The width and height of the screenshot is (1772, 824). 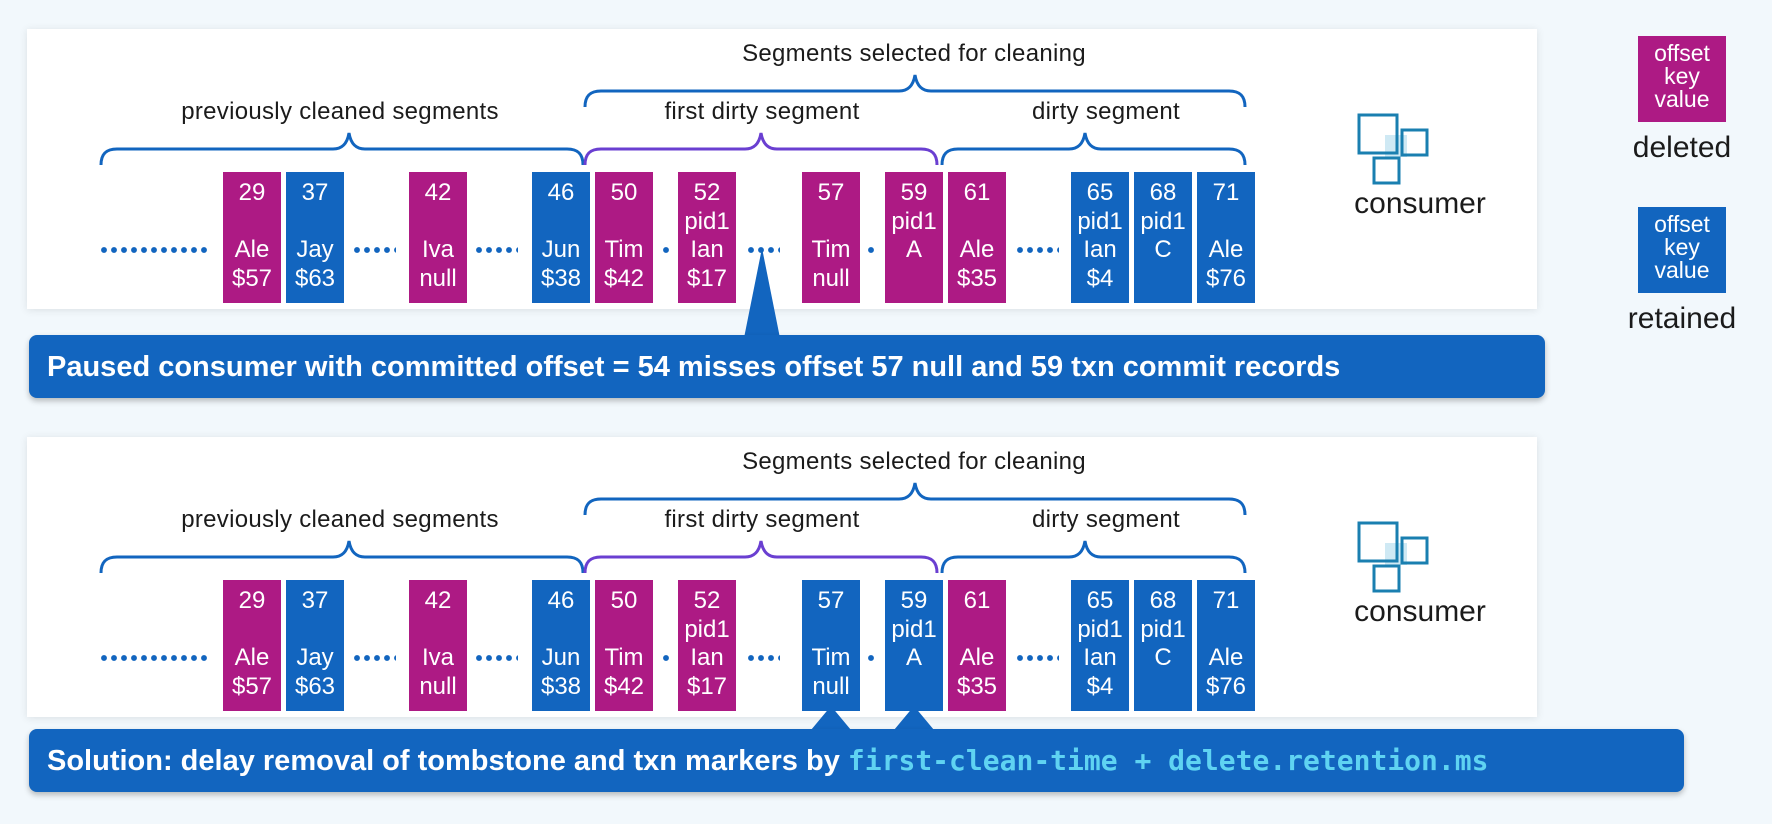 What do you see at coordinates (1682, 270) in the screenshot?
I see `legend-line: value` at bounding box center [1682, 270].